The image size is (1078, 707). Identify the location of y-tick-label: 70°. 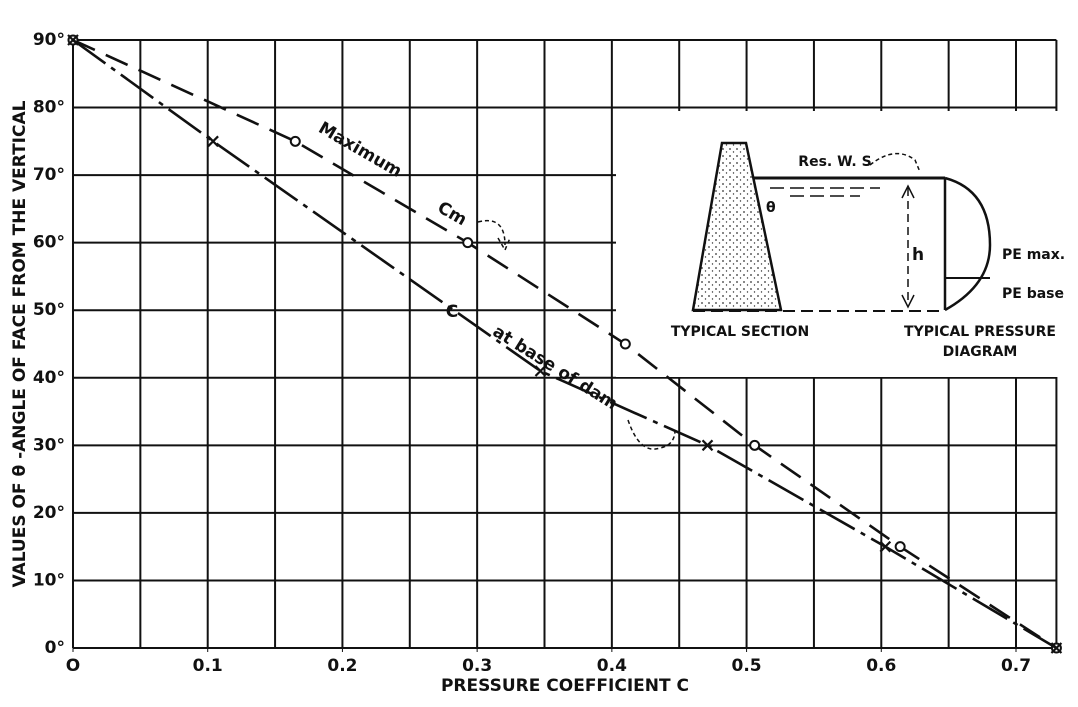
(49, 175).